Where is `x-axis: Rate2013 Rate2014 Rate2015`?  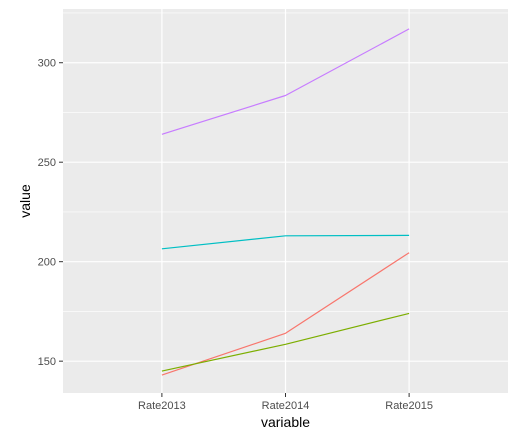
x-axis: Rate2013 Rate2014 Rate2015 is located at coordinates (285, 402).